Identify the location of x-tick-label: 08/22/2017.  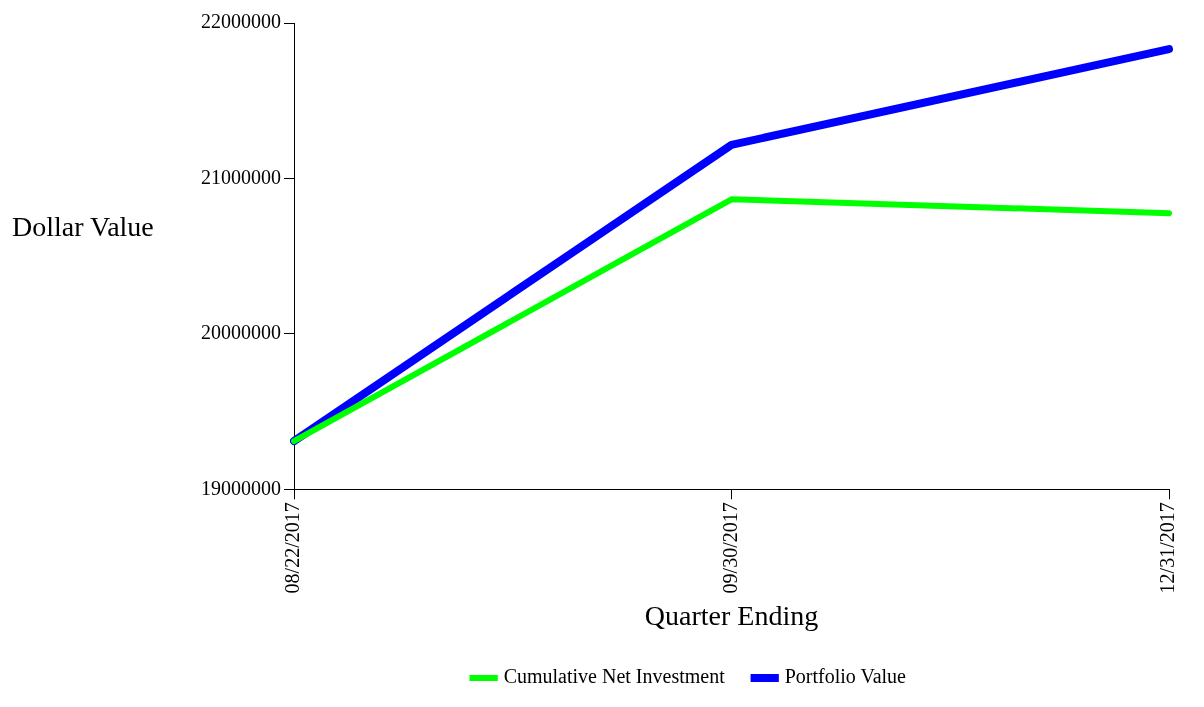
(292, 548).